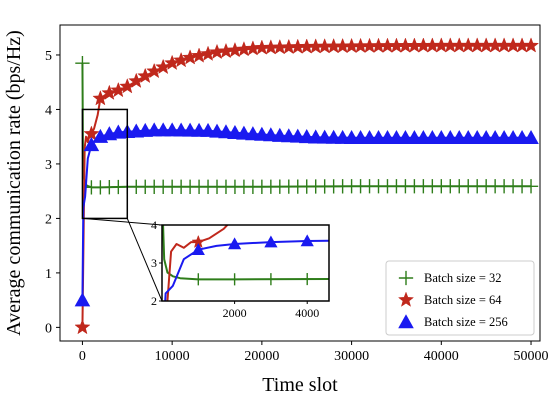 This screenshot has height=400, width=550. Describe the element at coordinates (463, 278) in the screenshot. I see `legend-label: Batch size = 32` at that location.